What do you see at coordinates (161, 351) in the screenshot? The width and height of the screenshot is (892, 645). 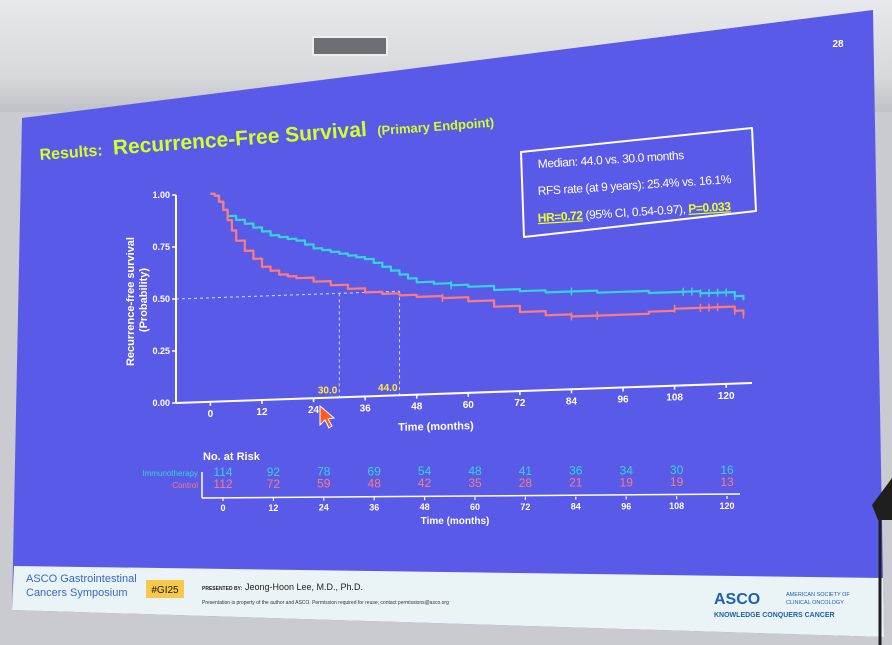 I see `y-tick-label: 0.25` at bounding box center [161, 351].